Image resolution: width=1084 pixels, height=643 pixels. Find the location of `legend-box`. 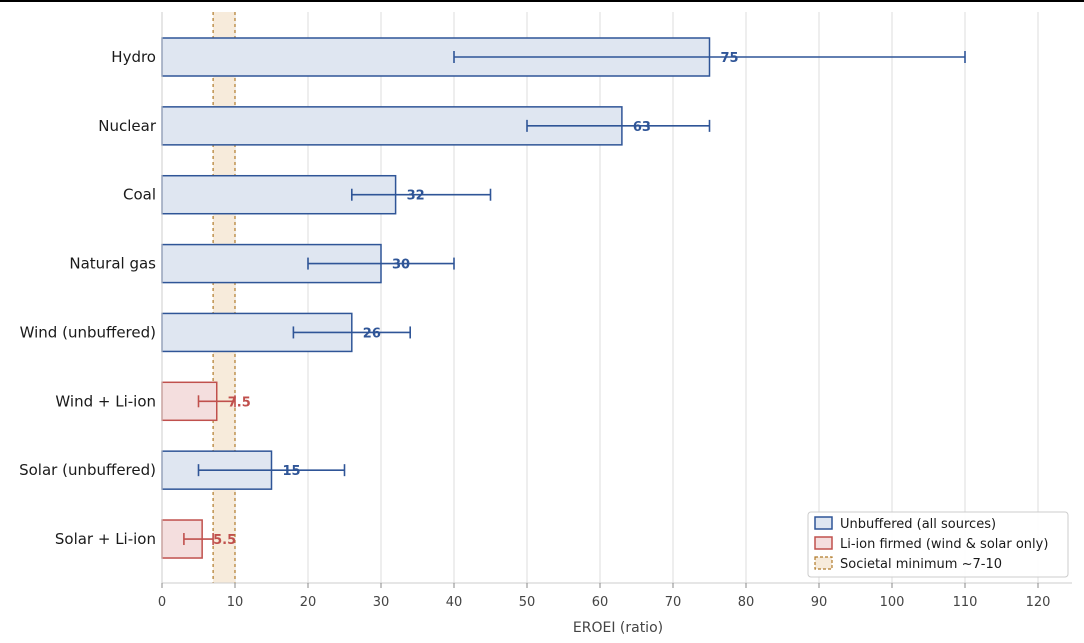

legend-box is located at coordinates (938, 544).